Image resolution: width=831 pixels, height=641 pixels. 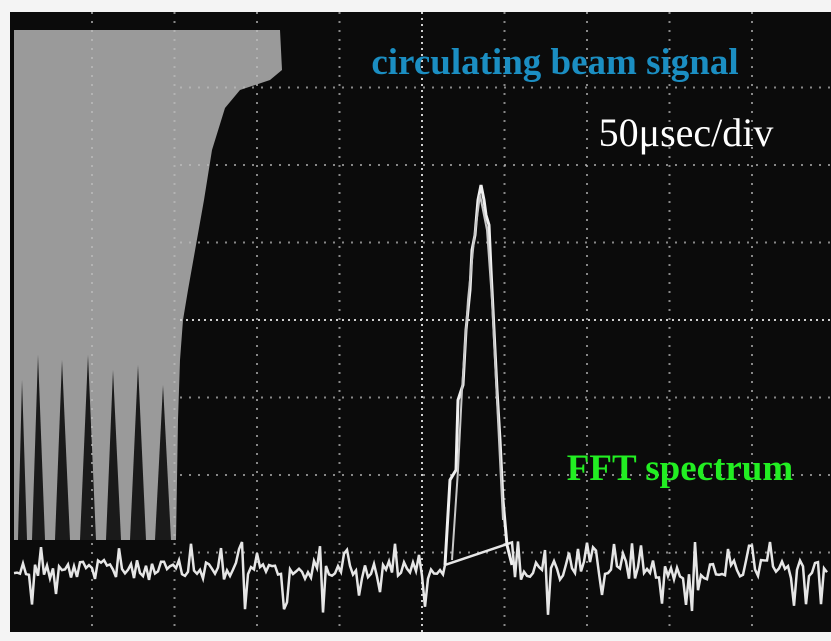 I want to click on fft-peak-edge, so click(x=477, y=377).